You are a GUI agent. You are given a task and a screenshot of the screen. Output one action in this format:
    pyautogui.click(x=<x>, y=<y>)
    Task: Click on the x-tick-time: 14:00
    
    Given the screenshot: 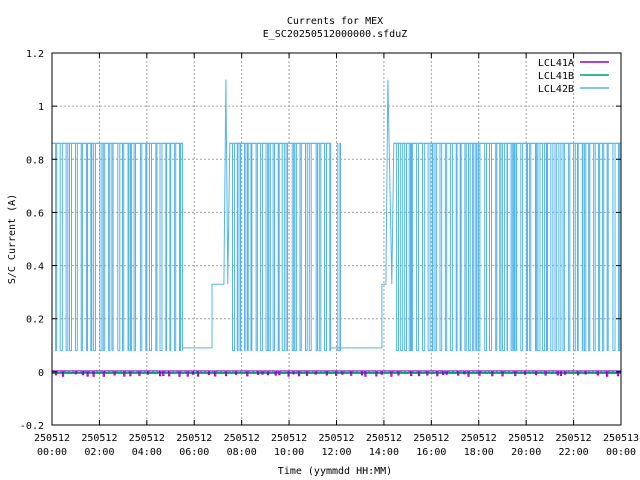 What is the action you would take?
    pyautogui.click(x=384, y=452)
    